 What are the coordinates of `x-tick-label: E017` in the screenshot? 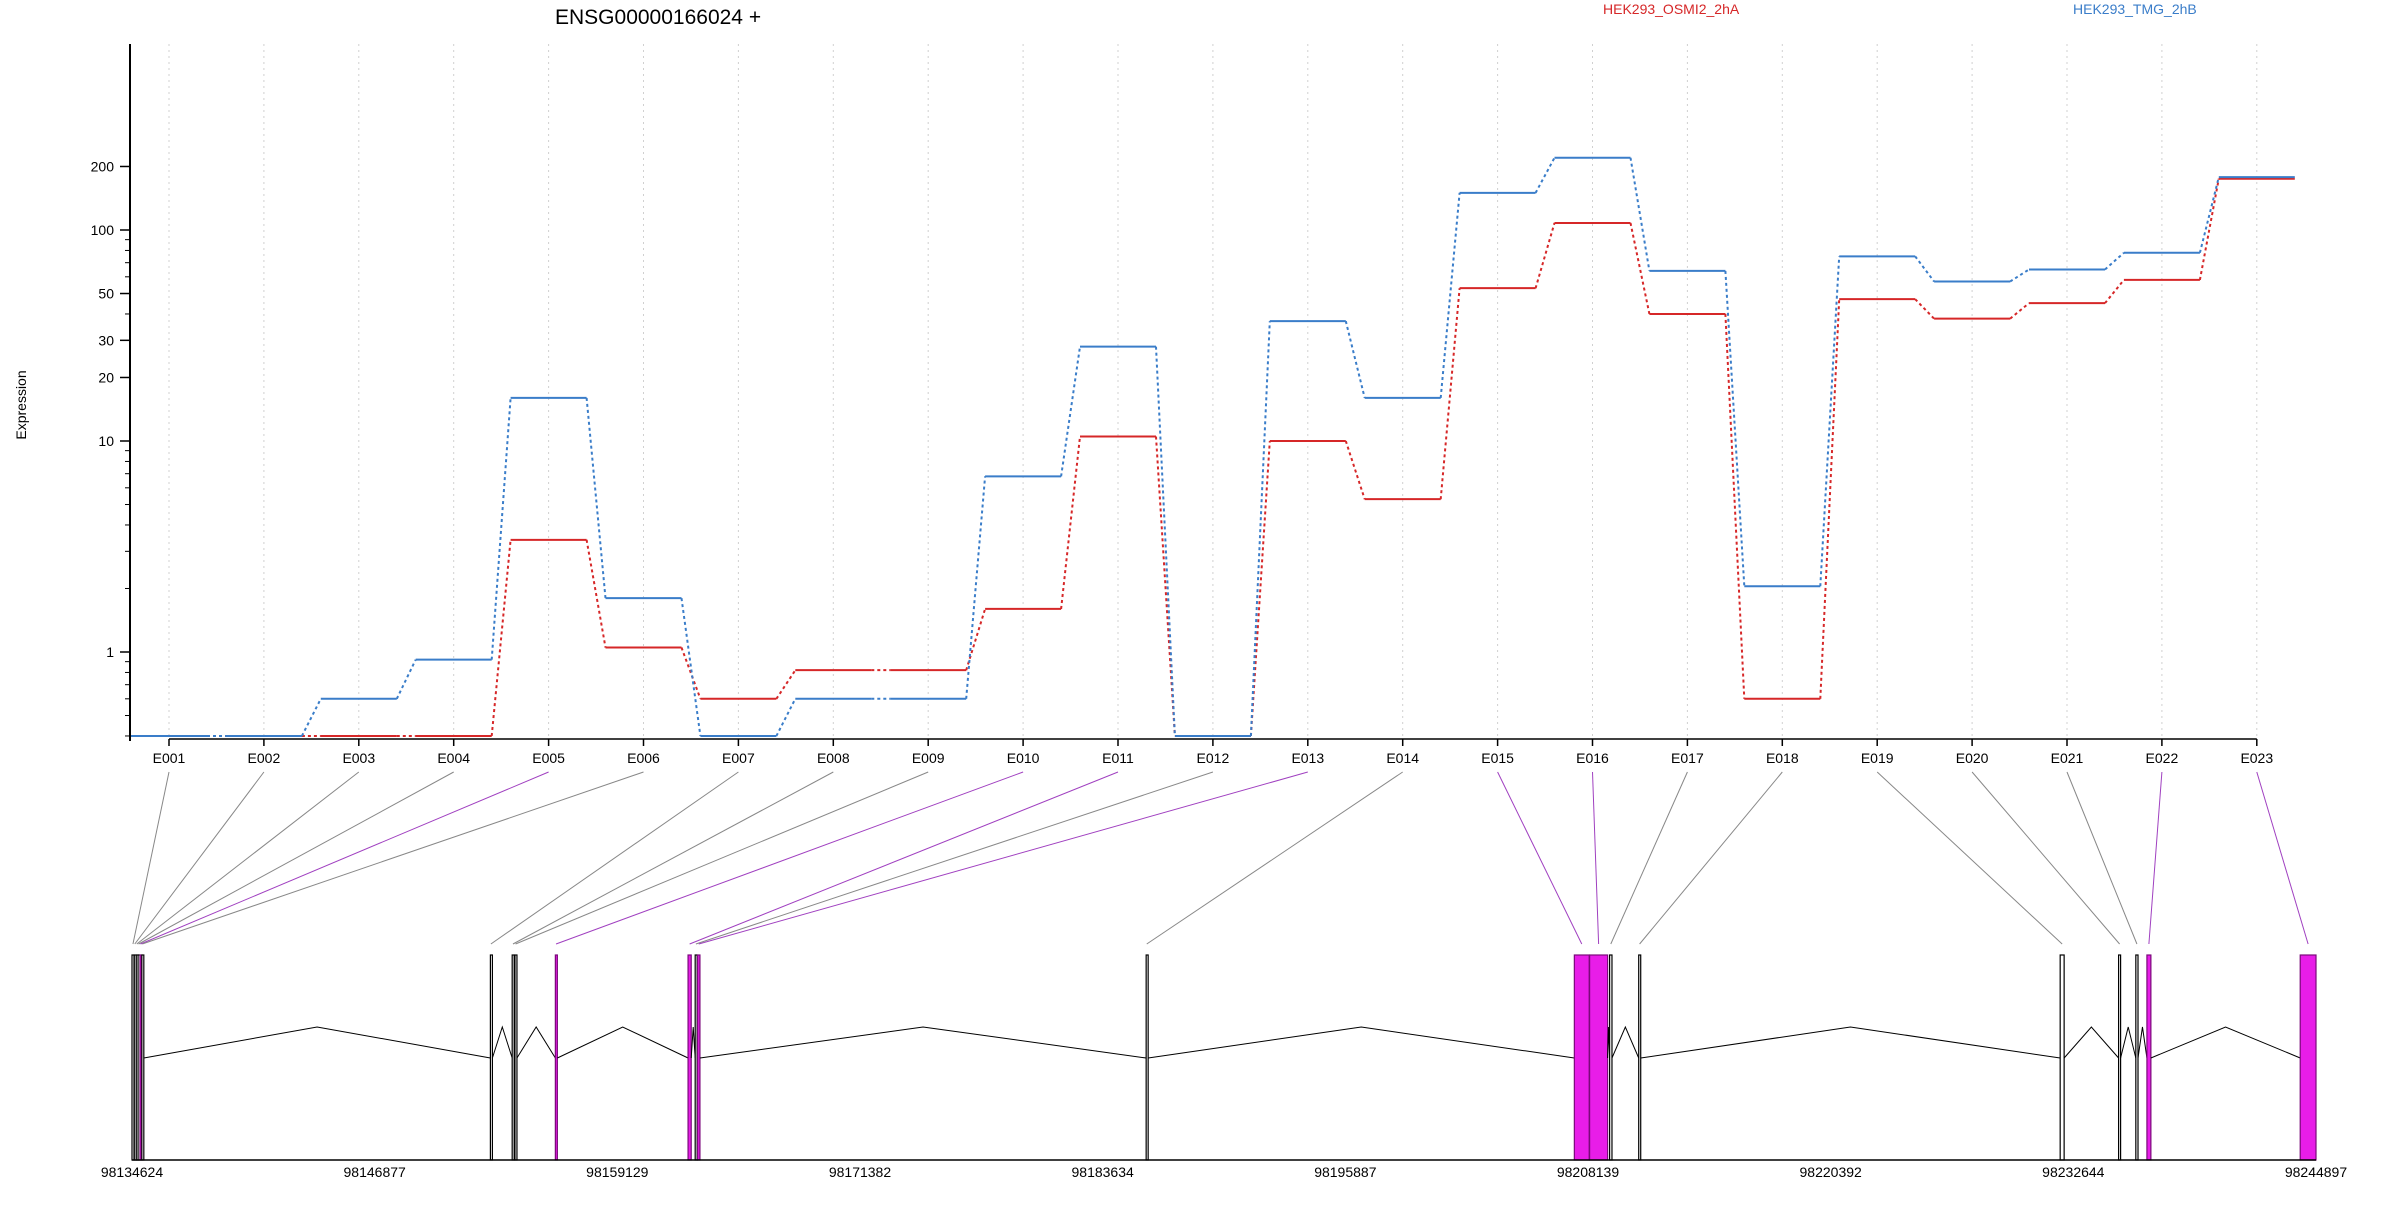 It's located at (1687, 758).